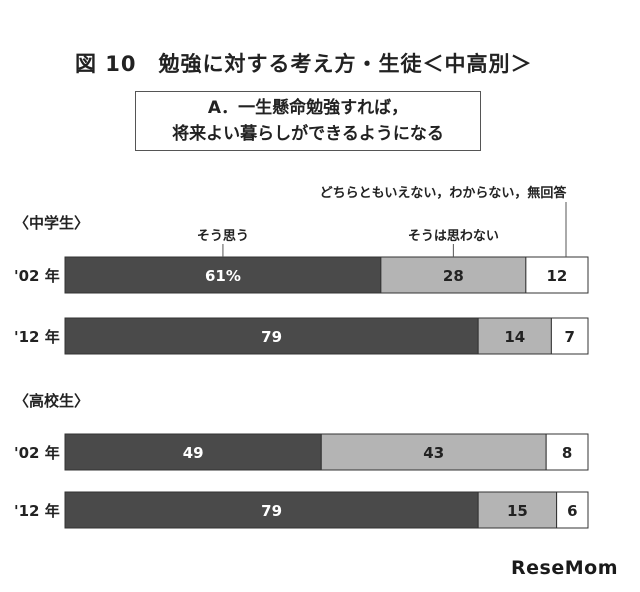 The width and height of the screenshot is (640, 592). I want to click on data-label: 12, so click(556, 276).